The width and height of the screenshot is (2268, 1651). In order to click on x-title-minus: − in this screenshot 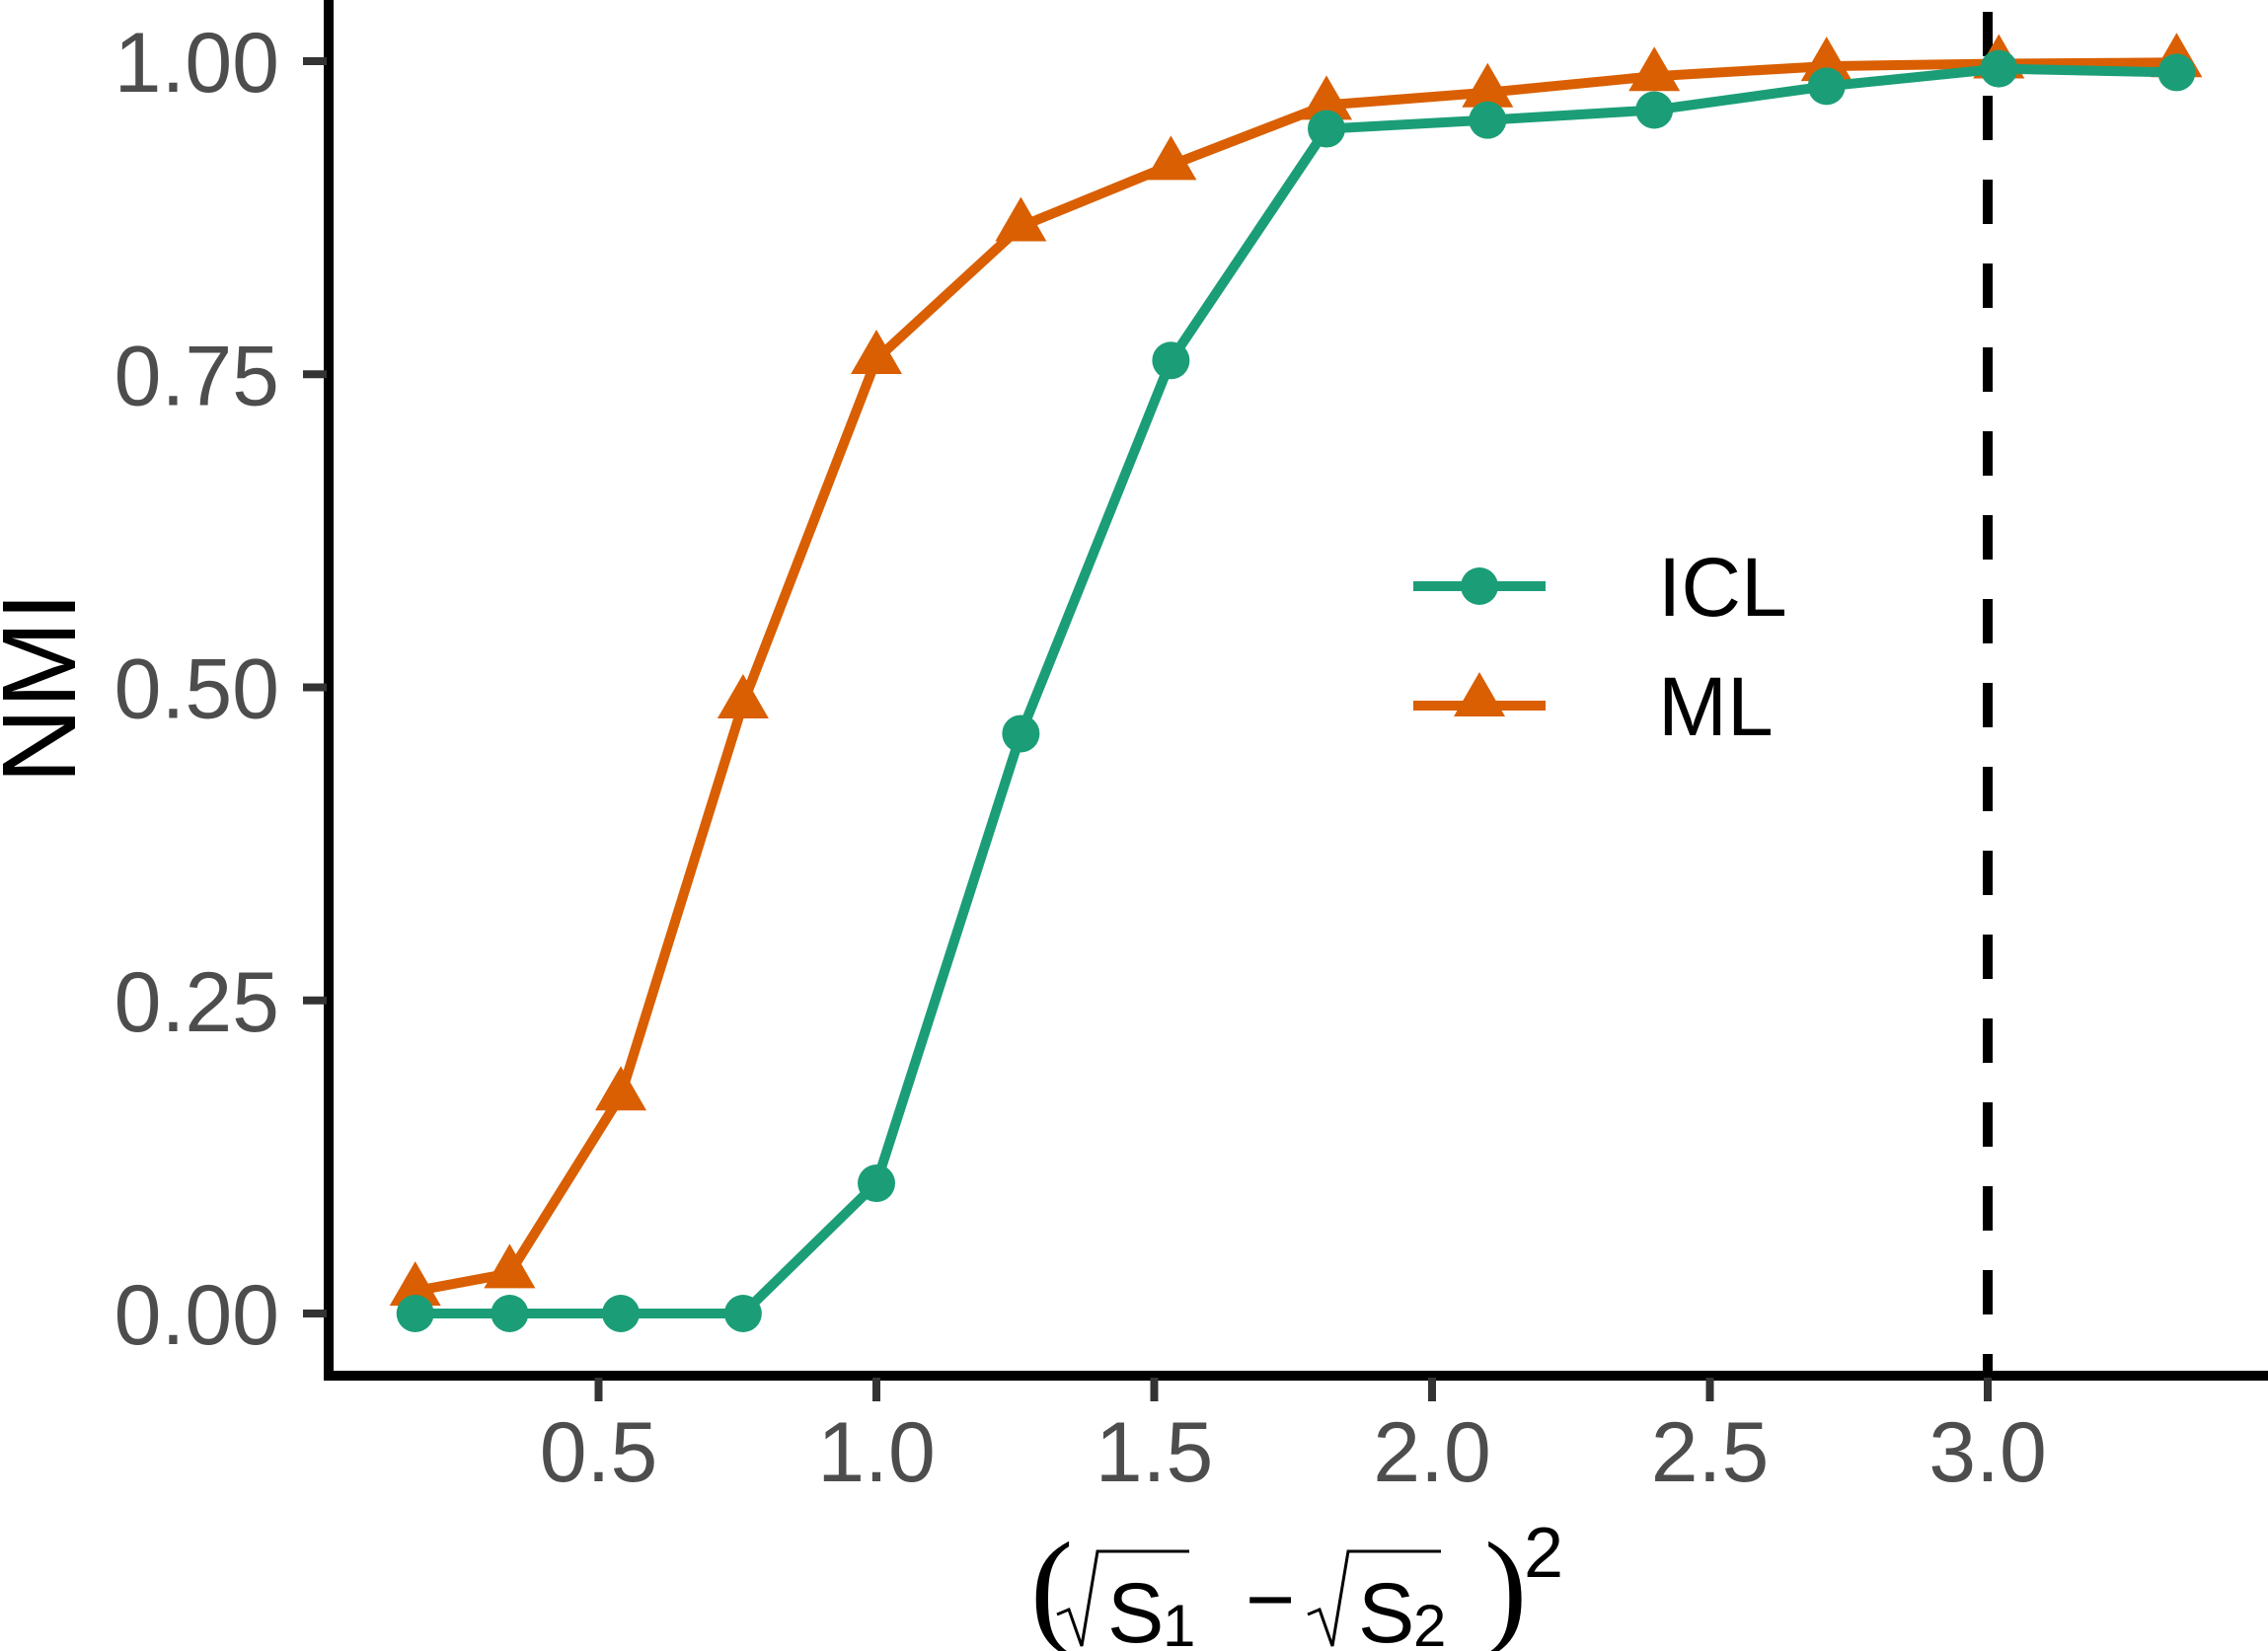, I will do `click(1271, 1599)`.